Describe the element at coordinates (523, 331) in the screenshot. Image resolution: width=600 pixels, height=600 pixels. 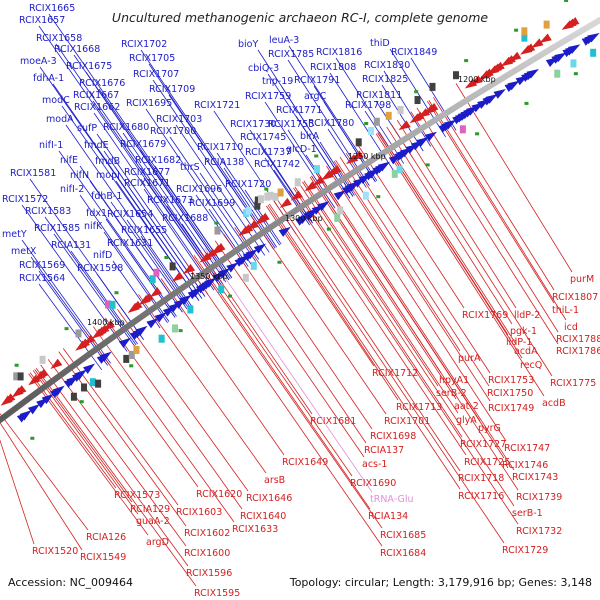
I see `gene-label: pgk-1` at that location.